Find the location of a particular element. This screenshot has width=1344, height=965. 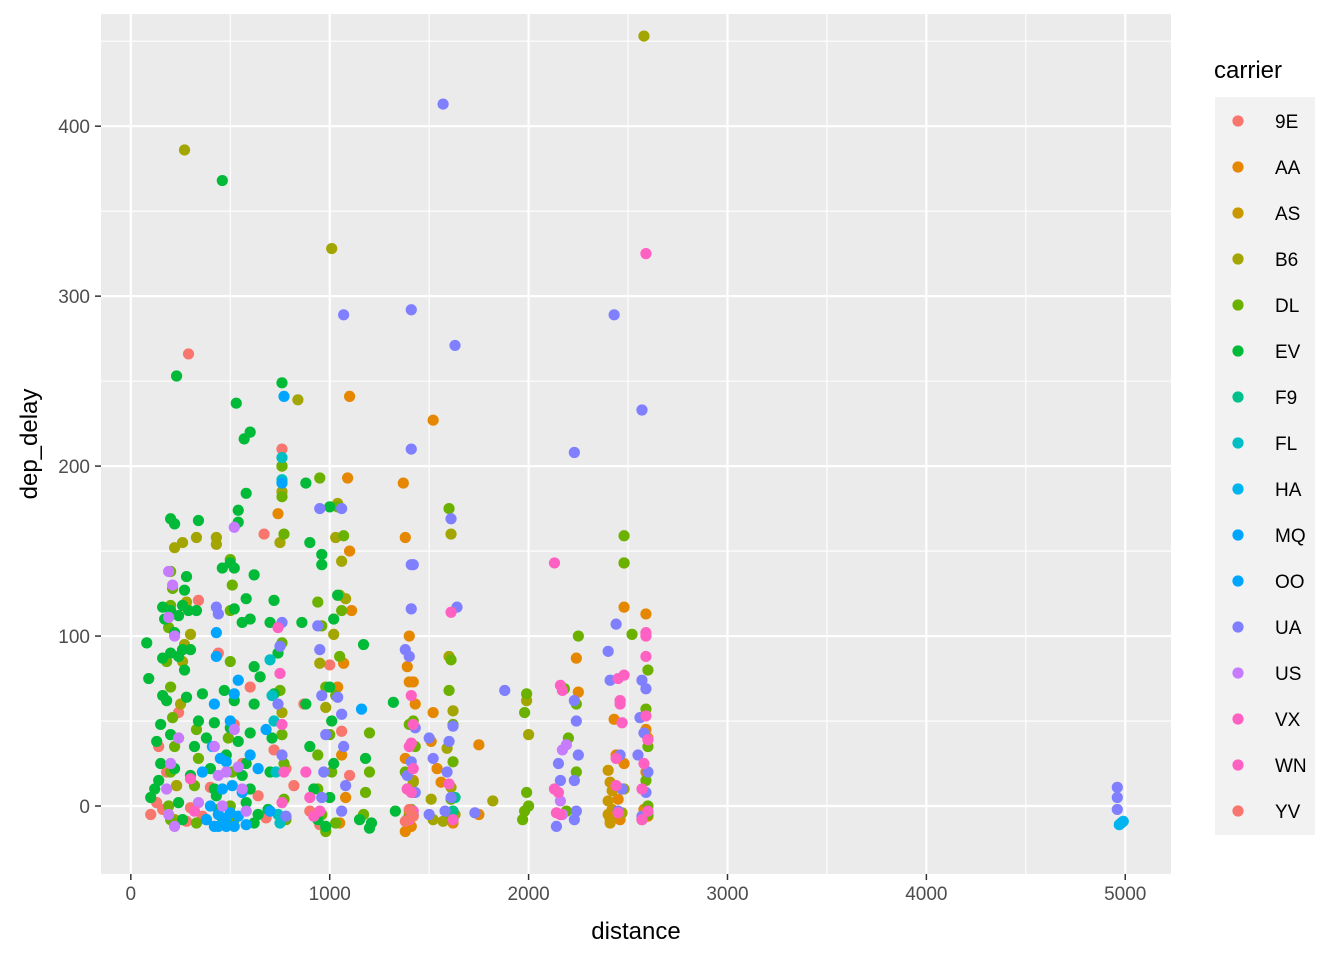

legend-label: B6 is located at coordinates (1286, 260).